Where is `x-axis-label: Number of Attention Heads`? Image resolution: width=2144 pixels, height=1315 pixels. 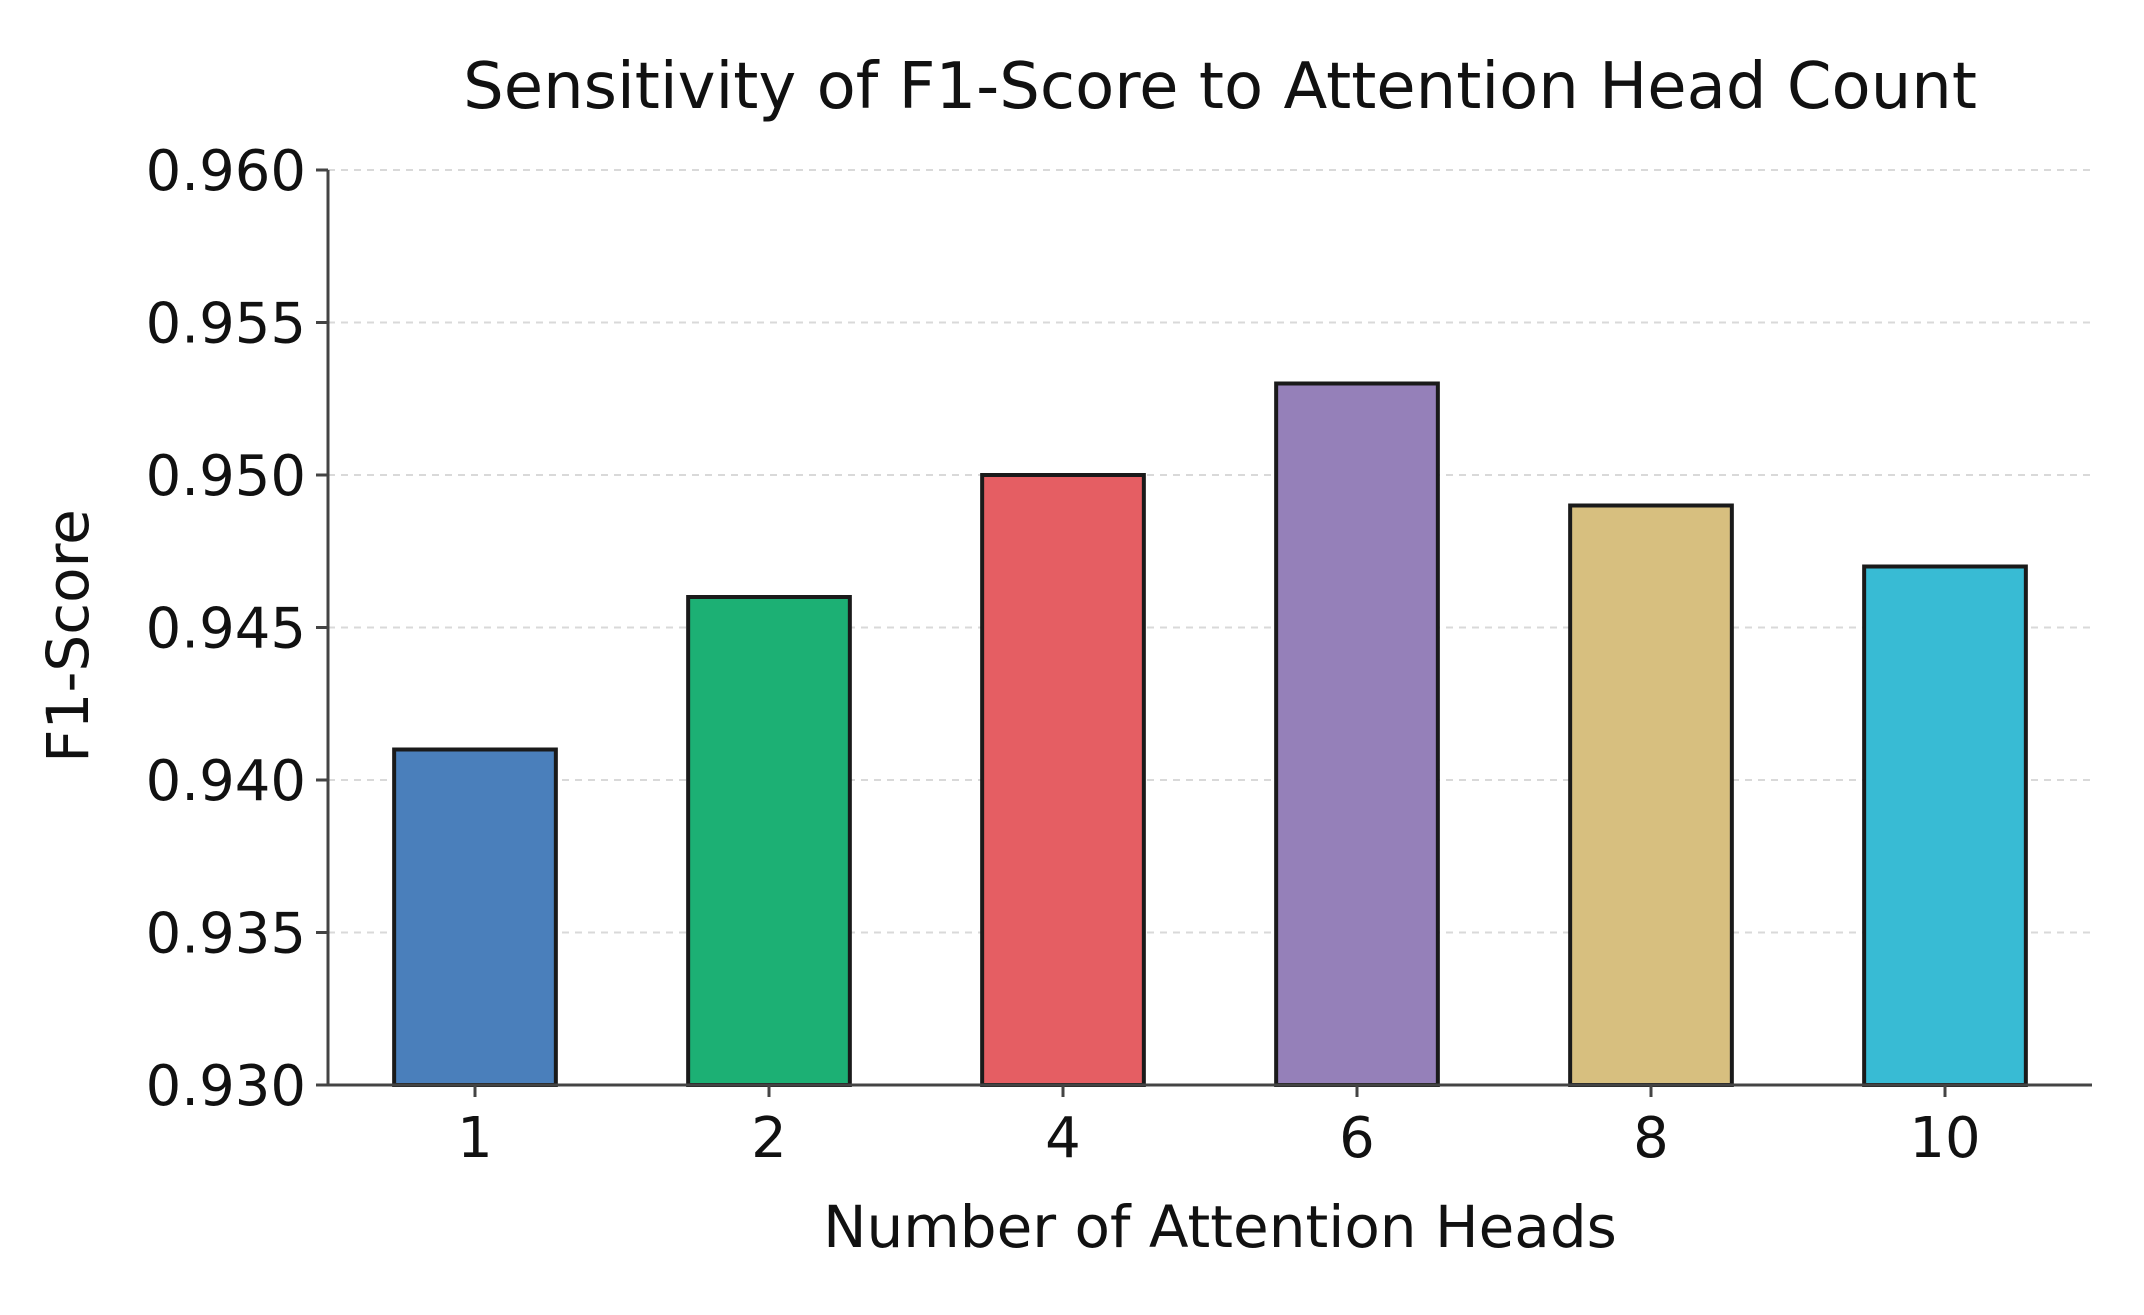
x-axis-label: Number of Attention Heads is located at coordinates (1220, 1227).